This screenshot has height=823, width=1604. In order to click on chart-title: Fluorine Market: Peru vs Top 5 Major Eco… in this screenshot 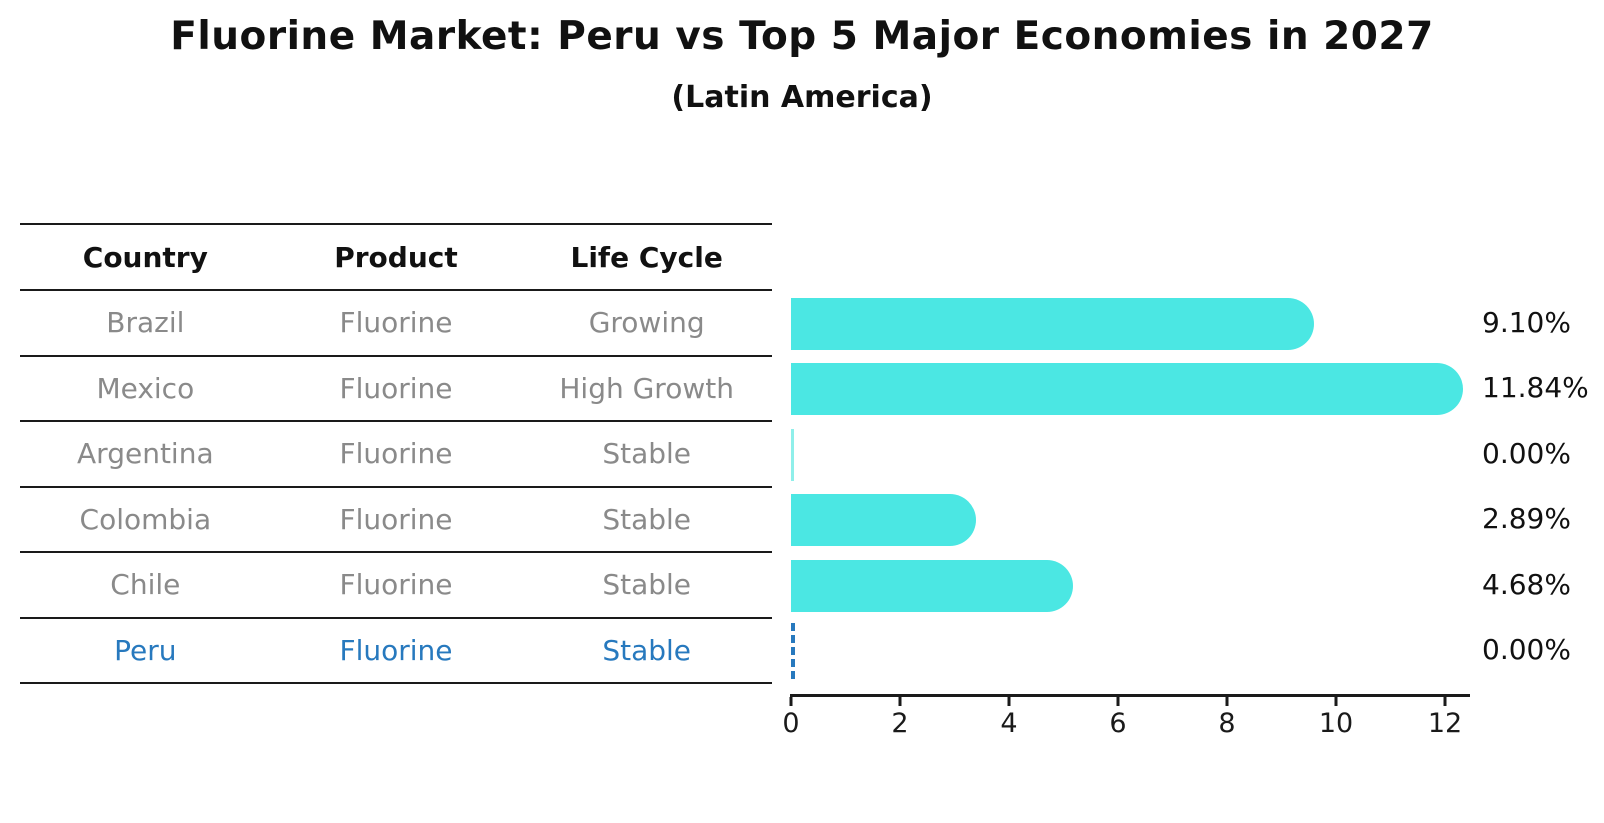, I will do `click(802, 36)`.